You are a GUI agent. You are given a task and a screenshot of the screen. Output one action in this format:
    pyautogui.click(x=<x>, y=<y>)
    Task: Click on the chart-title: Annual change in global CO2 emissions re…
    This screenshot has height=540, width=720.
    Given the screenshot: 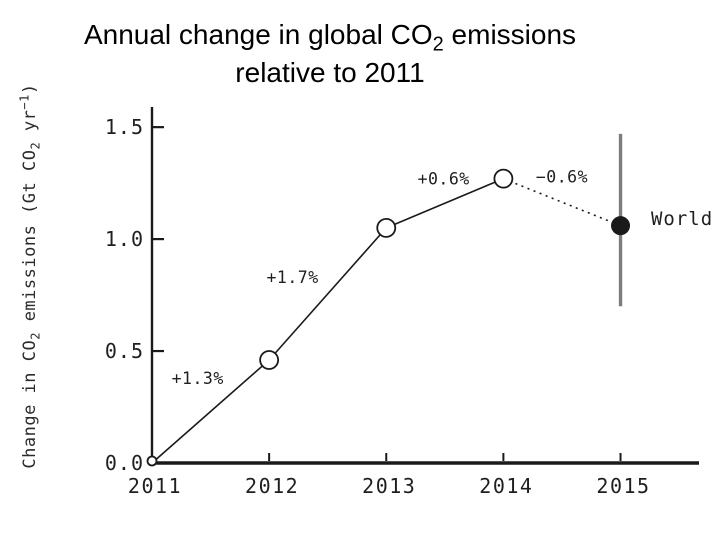 What is the action you would take?
    pyautogui.click(x=330, y=54)
    